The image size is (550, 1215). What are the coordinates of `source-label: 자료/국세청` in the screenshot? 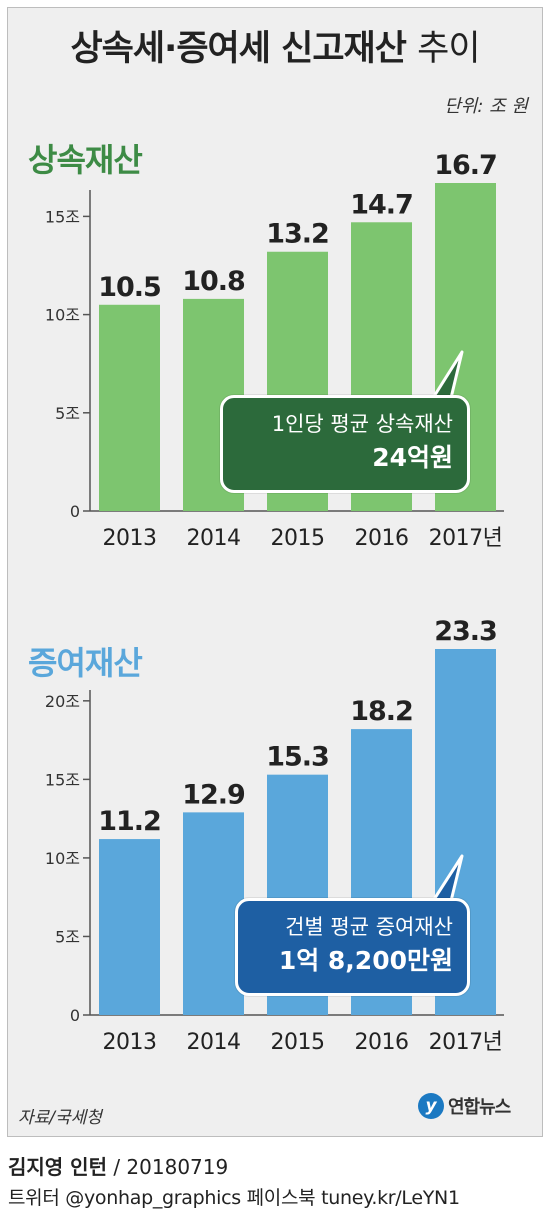 It's located at (60, 1118).